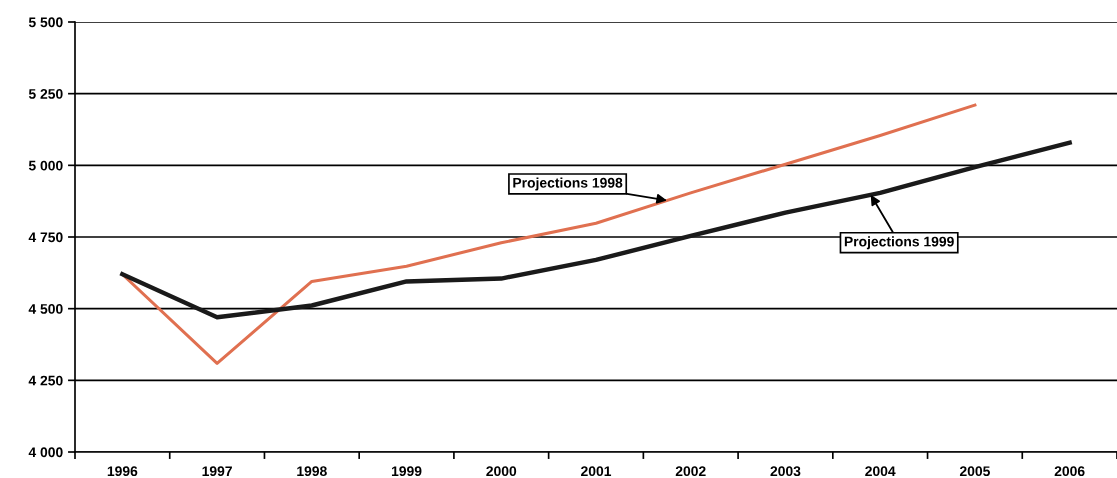 This screenshot has width=1117, height=478. I want to click on x-tick-label: 2002, so click(690, 471).